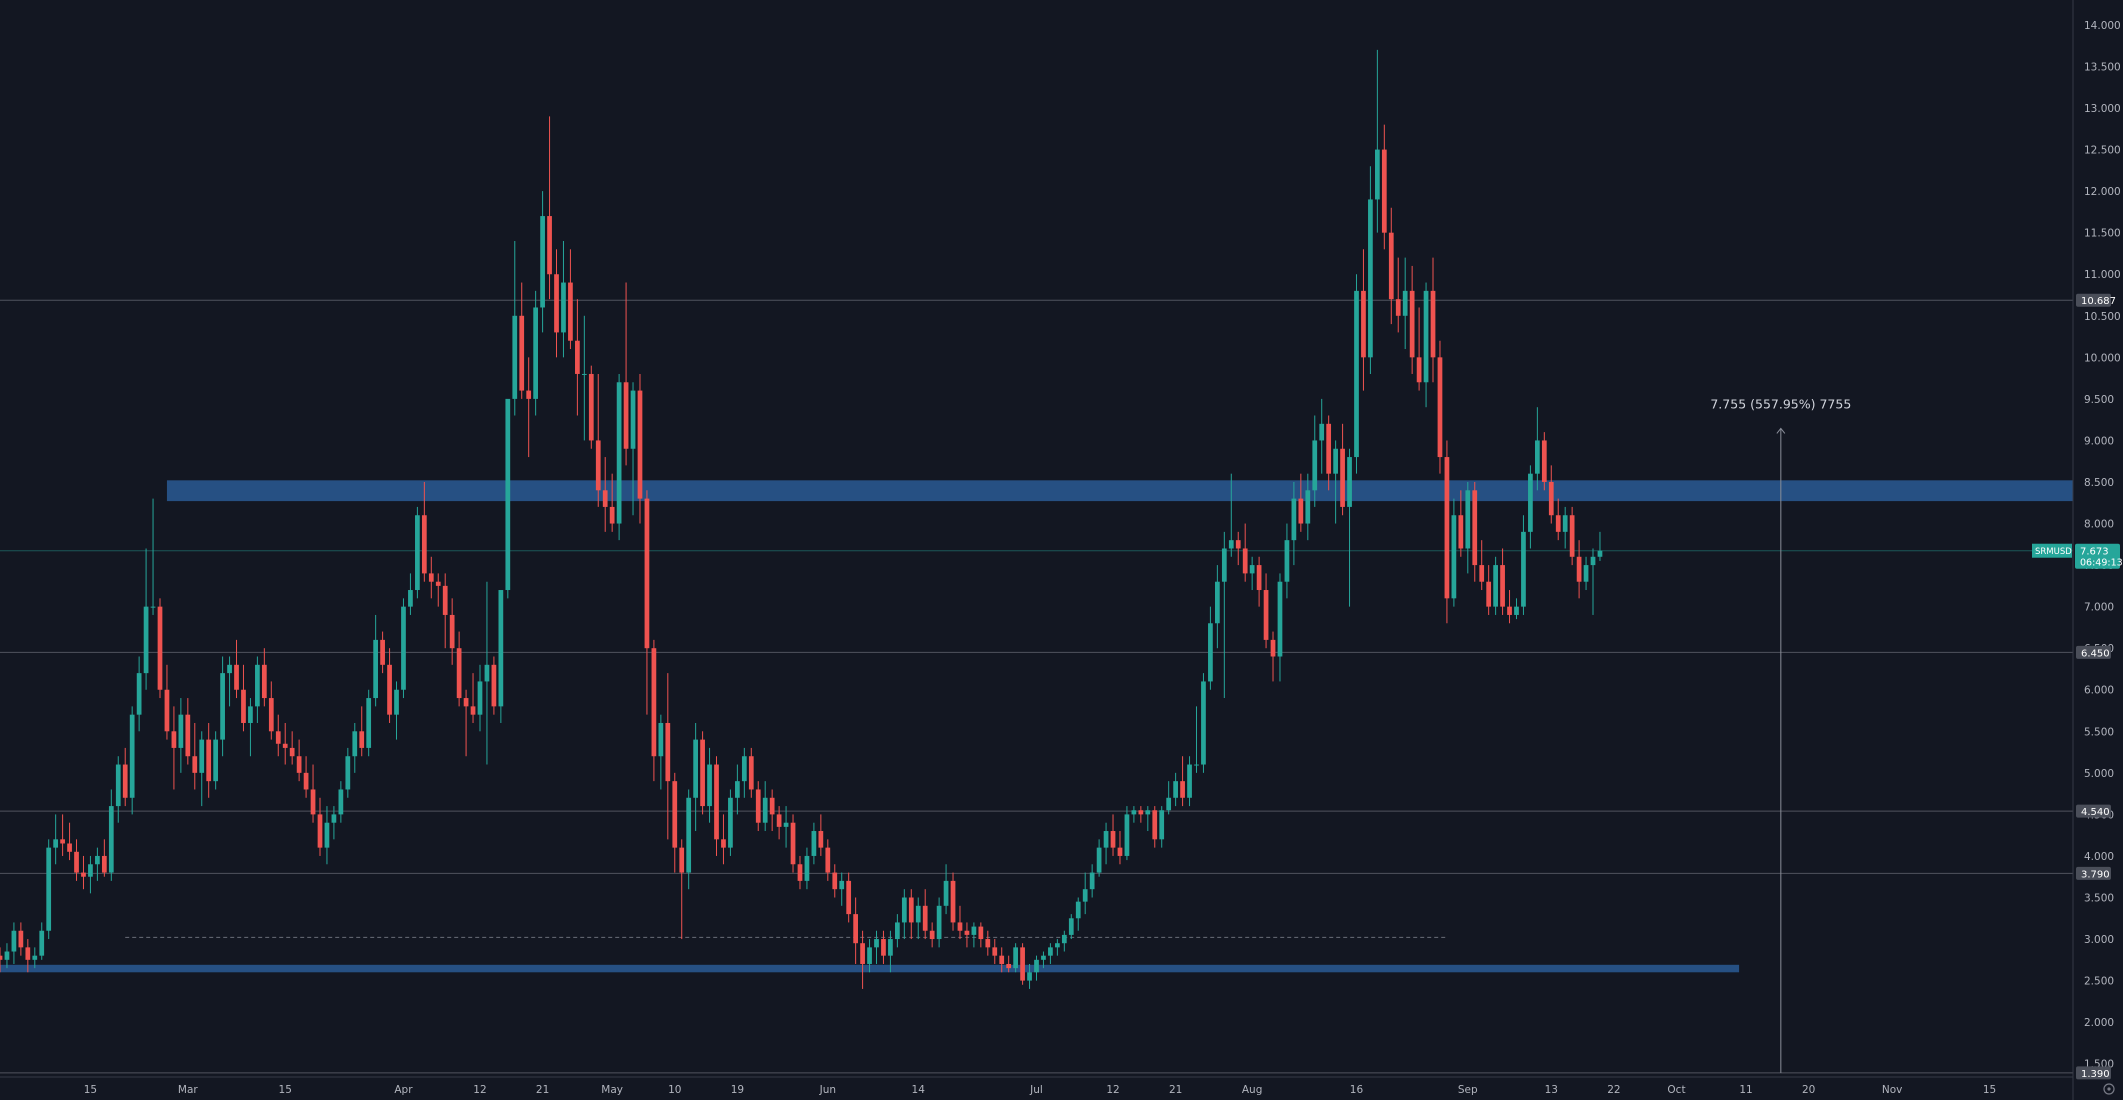 This screenshot has width=2123, height=1100. I want to click on measure-tool: 7.755 (557.95%) 7755, so click(1780, 734).